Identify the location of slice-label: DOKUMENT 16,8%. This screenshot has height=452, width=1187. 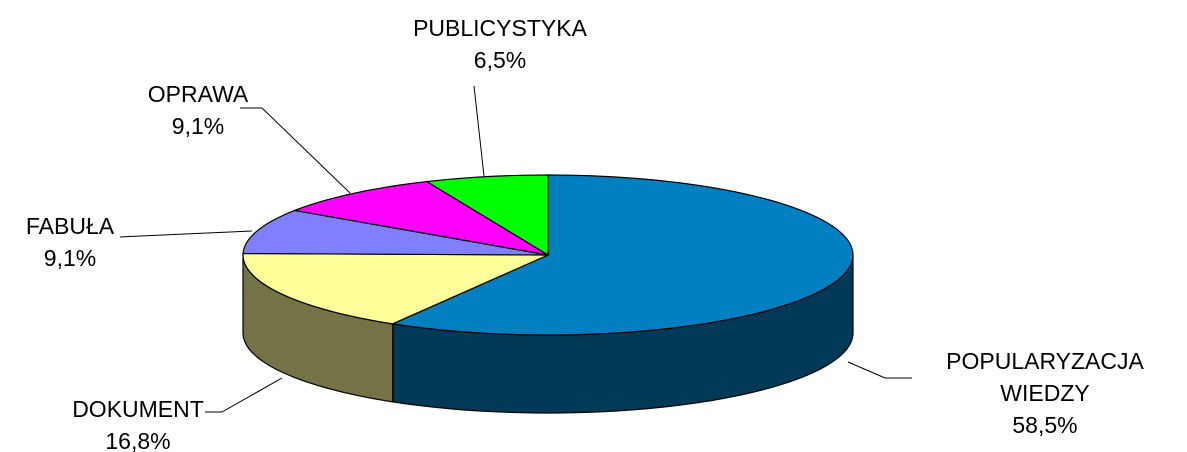
(169, 422).